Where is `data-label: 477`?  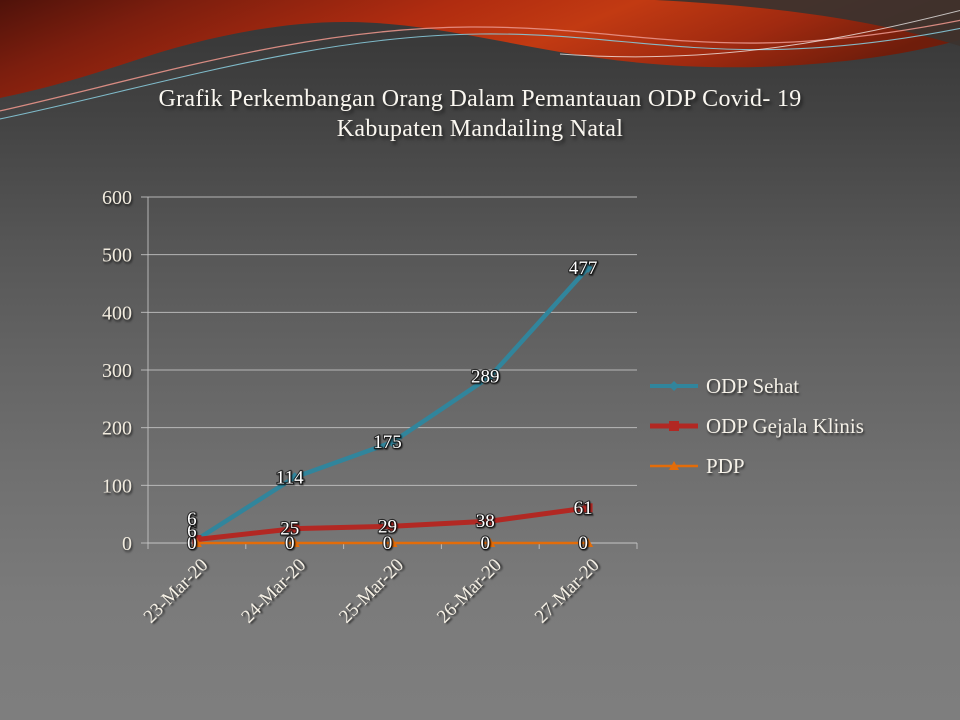 data-label: 477 is located at coordinates (583, 268).